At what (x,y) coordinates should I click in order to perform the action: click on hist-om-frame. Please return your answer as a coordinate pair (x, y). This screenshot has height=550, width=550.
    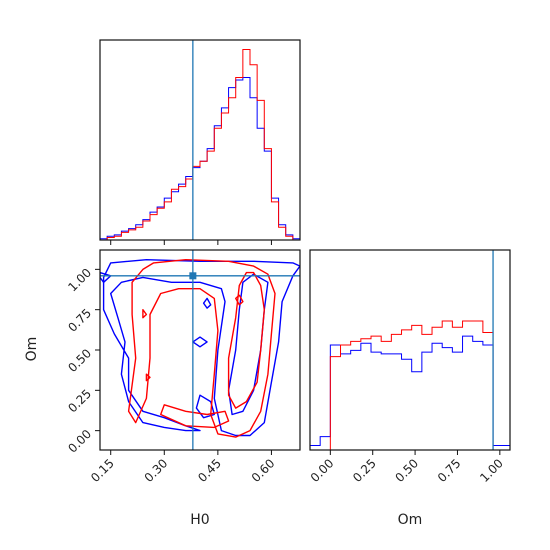
    Looking at the image, I should click on (410, 350).